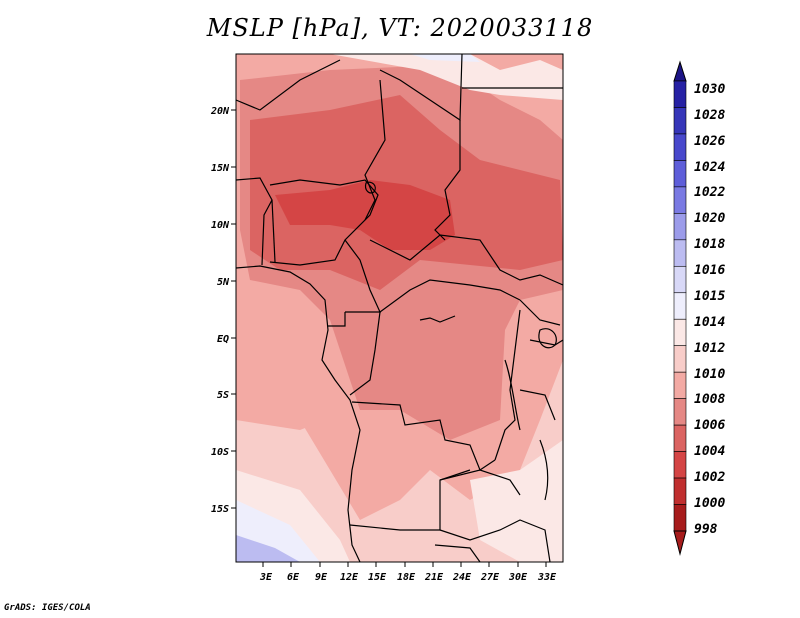  Describe the element at coordinates (447, 180) in the screenshot. I see `border-chad-sudan` at that location.